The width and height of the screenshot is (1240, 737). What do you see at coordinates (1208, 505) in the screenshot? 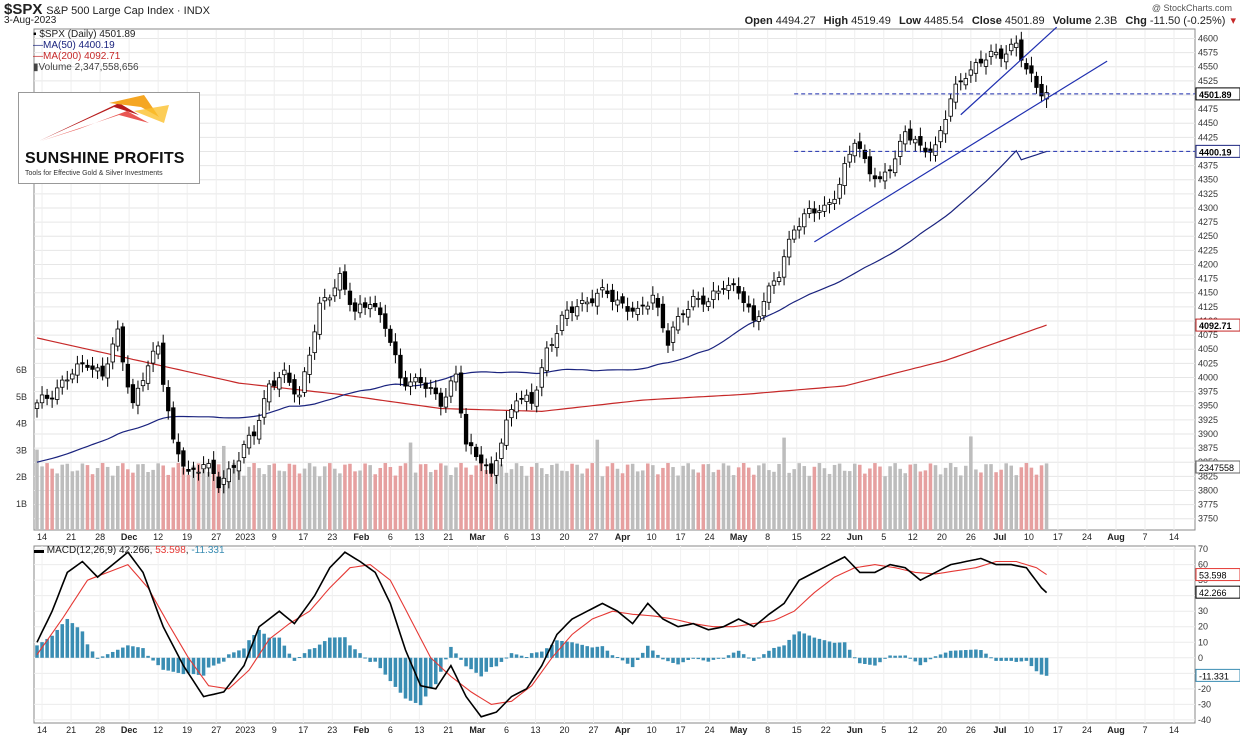
I see `price-tick-label: 3775` at bounding box center [1208, 505].